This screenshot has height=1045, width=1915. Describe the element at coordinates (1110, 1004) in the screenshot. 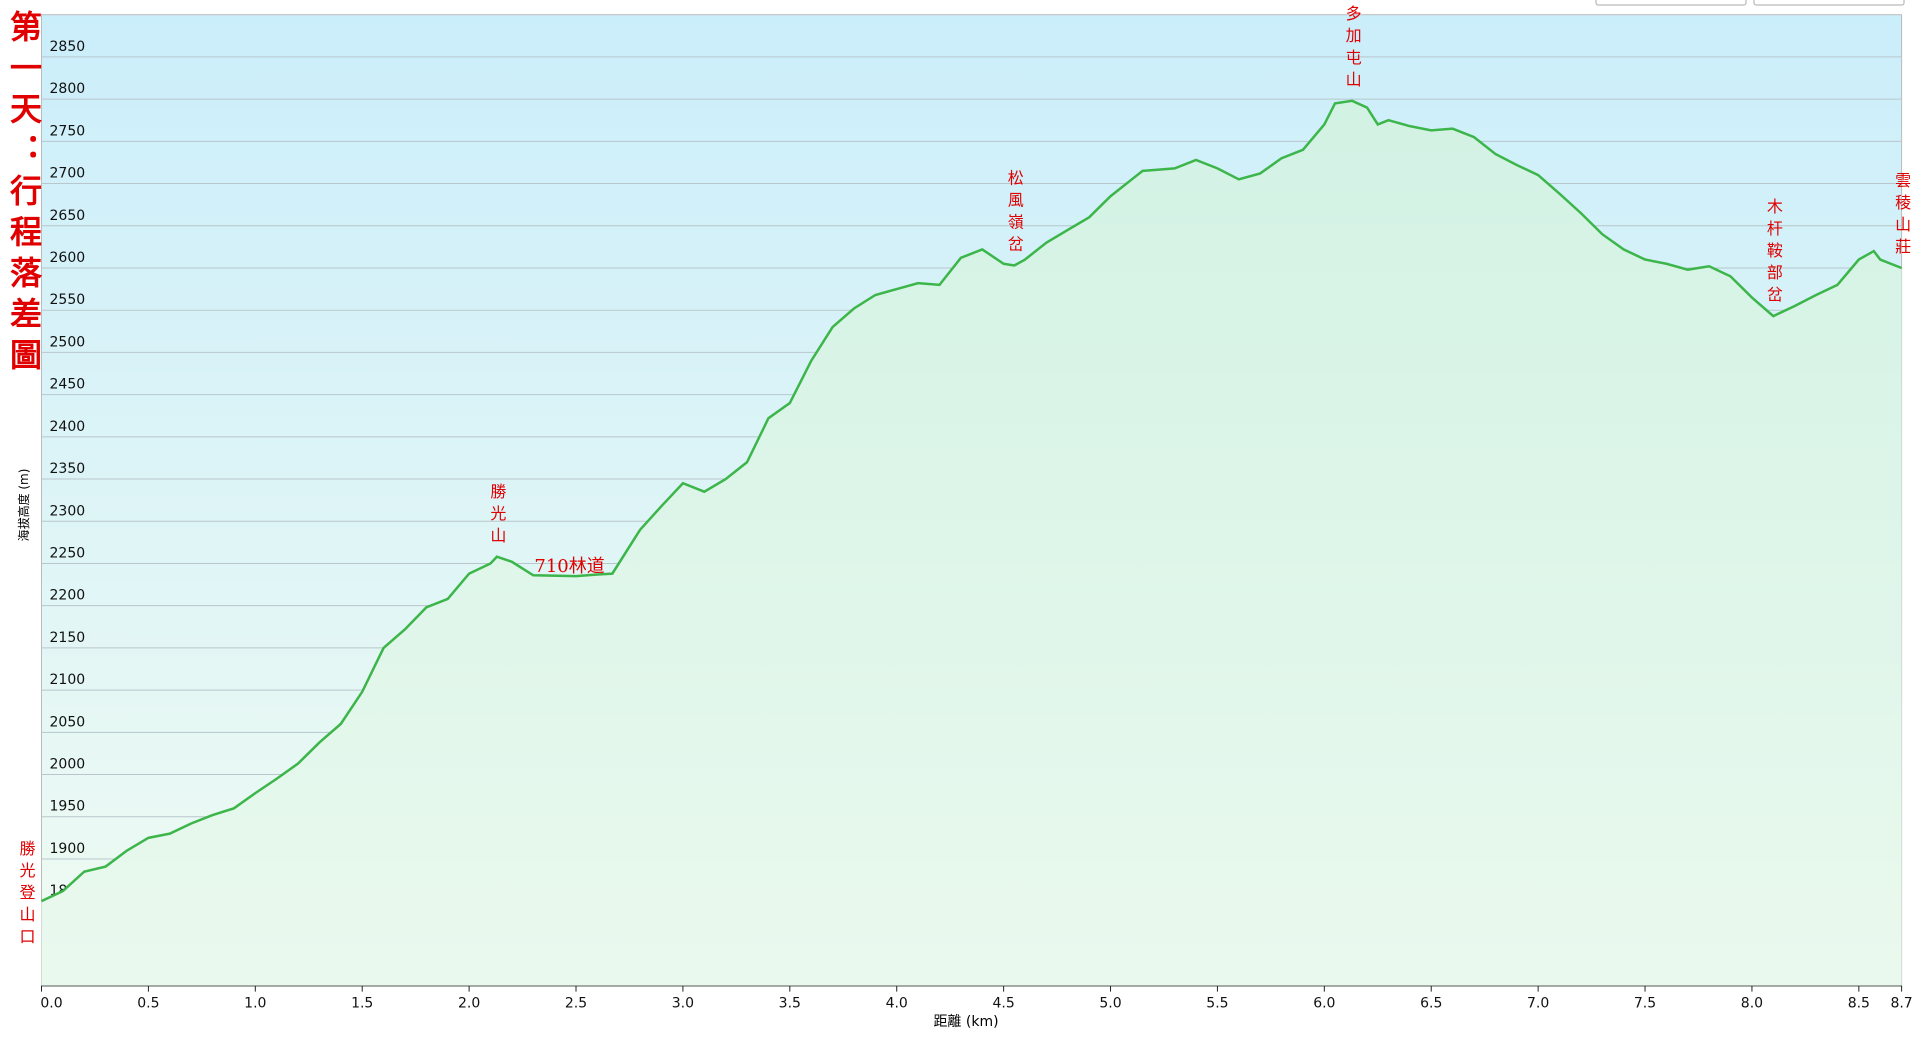

I see `x-tick-label: 5.0` at that location.